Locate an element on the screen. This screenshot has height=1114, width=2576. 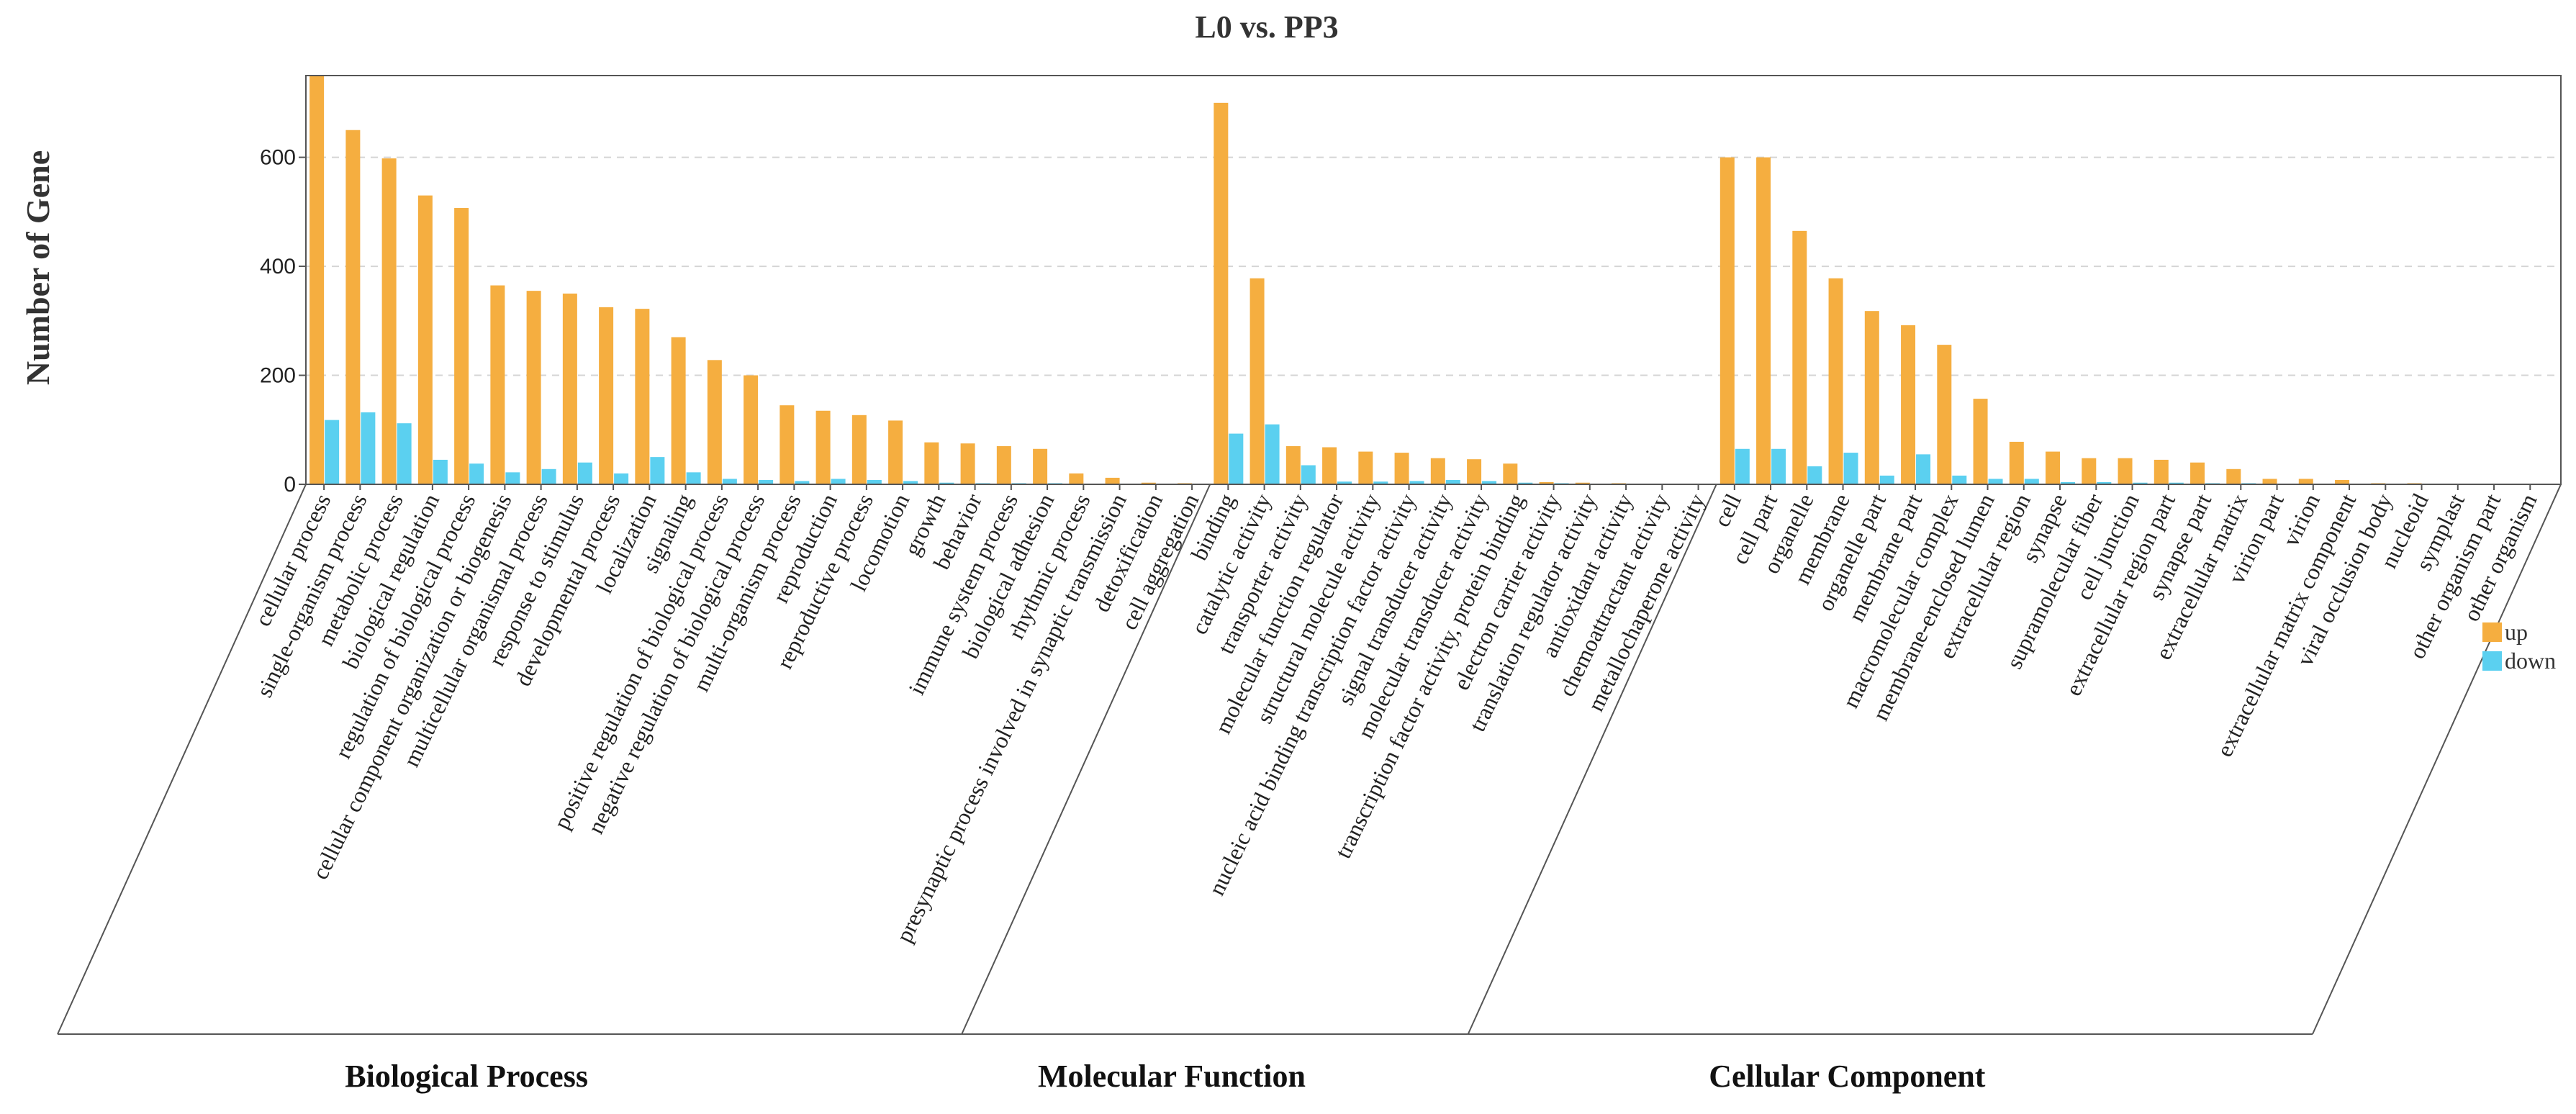
bar-down-molecular-transducer-activity is located at coordinates (1489, 482).